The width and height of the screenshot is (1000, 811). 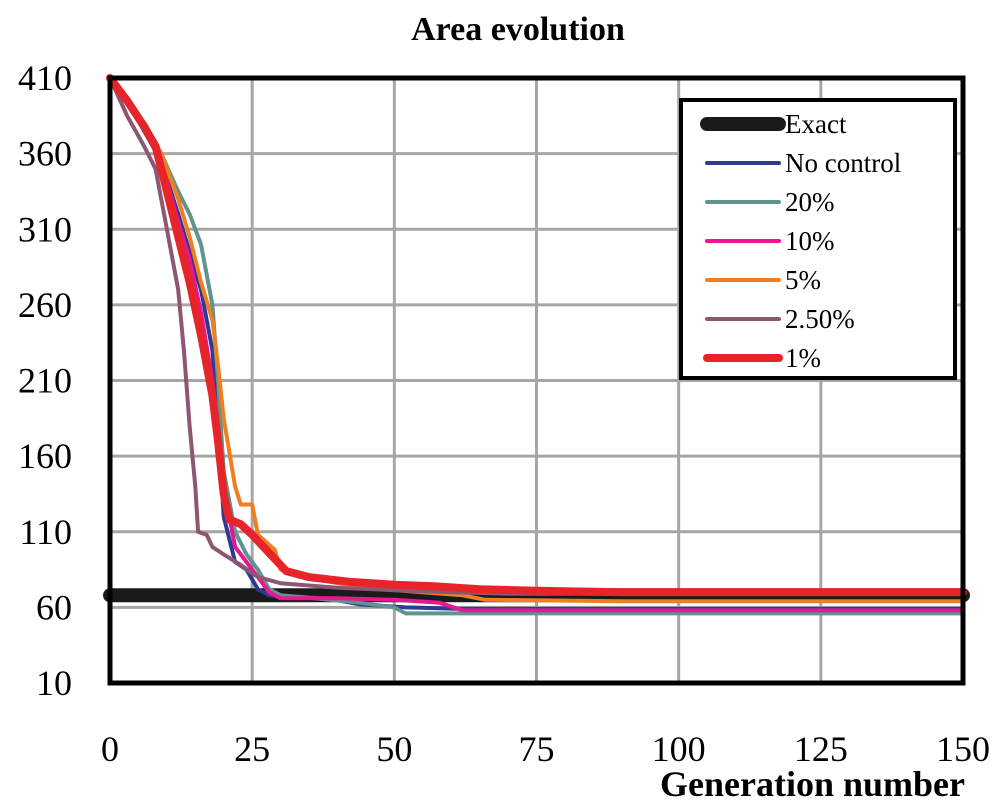 What do you see at coordinates (537, 749) in the screenshot?
I see `x-tick-label: 75` at bounding box center [537, 749].